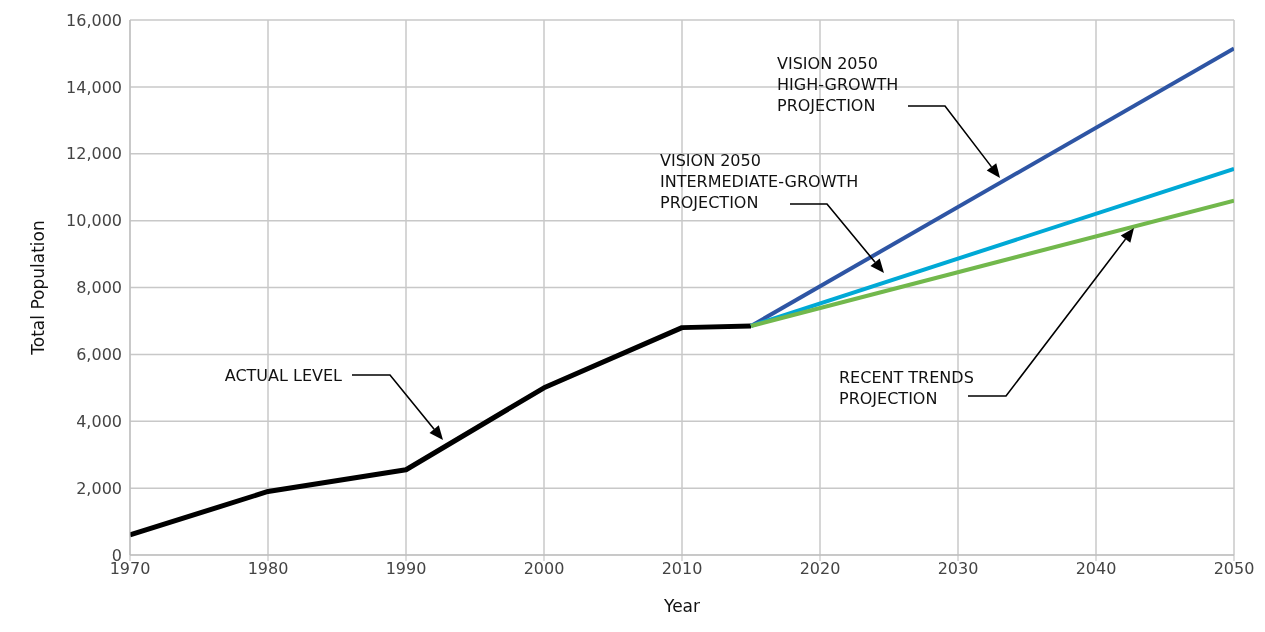 The image size is (1265, 632). Describe the element at coordinates (268, 569) in the screenshot. I see `x-tick-label: 1980` at that location.